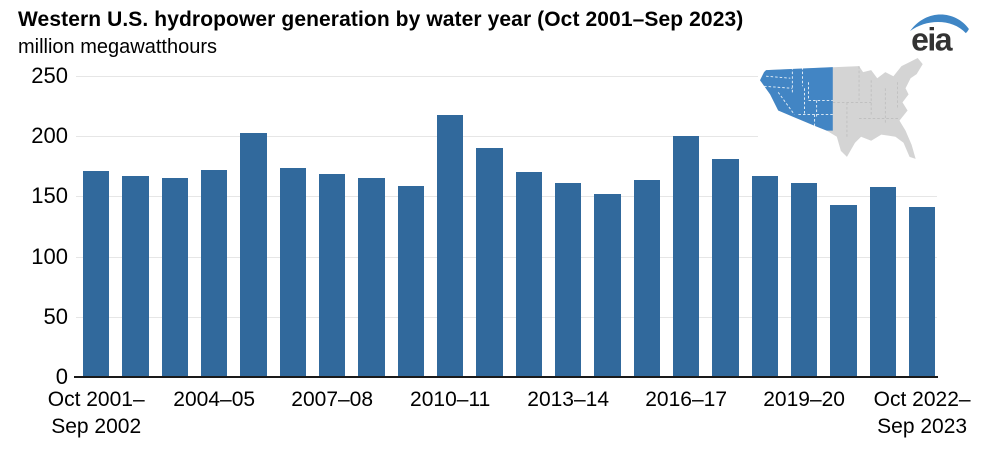 This screenshot has height=467, width=1000. Describe the element at coordinates (764, 276) in the screenshot. I see `bar-2018–19` at that location.